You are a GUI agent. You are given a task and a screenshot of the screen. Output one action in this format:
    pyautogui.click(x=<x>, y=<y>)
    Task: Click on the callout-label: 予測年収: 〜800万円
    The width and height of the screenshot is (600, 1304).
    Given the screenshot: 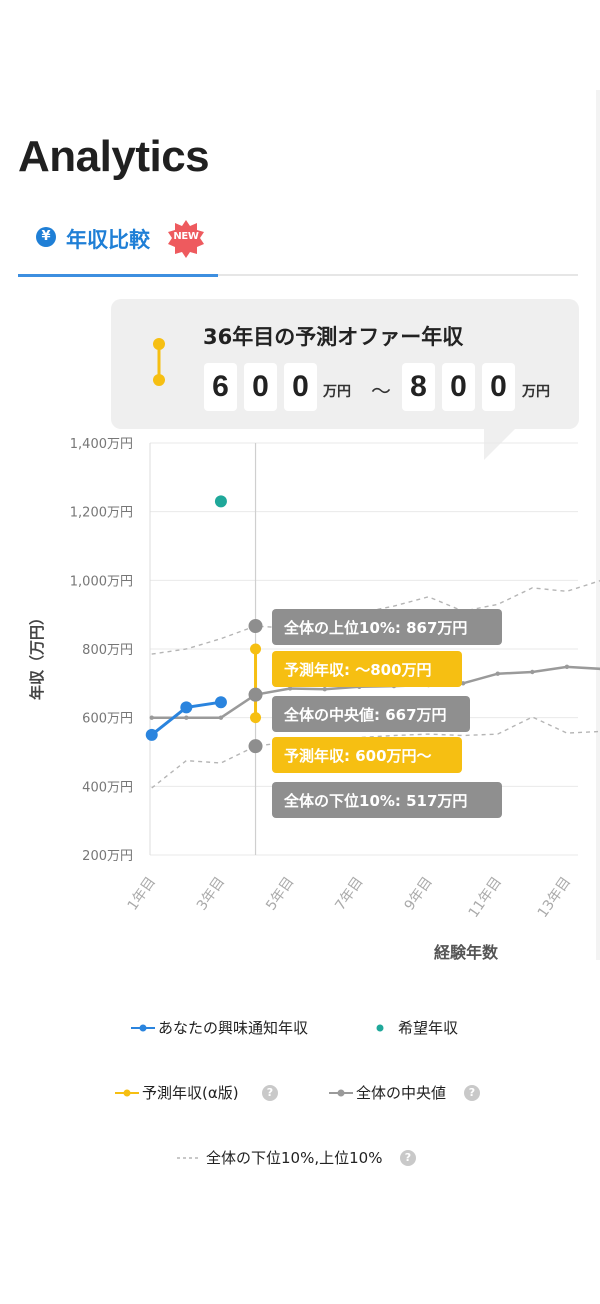 What is the action you would take?
    pyautogui.click(x=358, y=670)
    